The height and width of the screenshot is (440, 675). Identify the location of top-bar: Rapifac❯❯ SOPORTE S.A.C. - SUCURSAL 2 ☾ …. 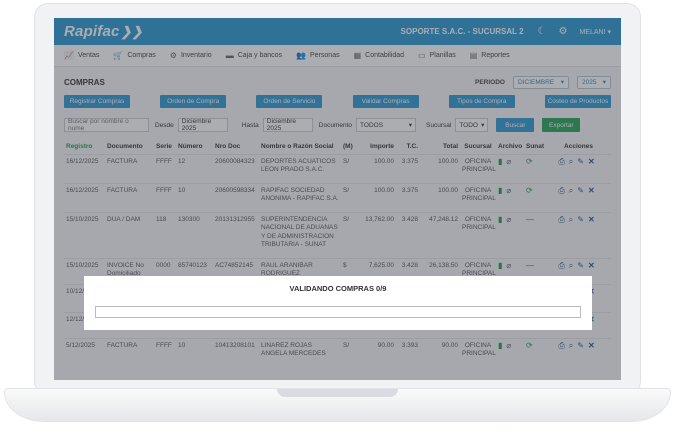
(337, 31).